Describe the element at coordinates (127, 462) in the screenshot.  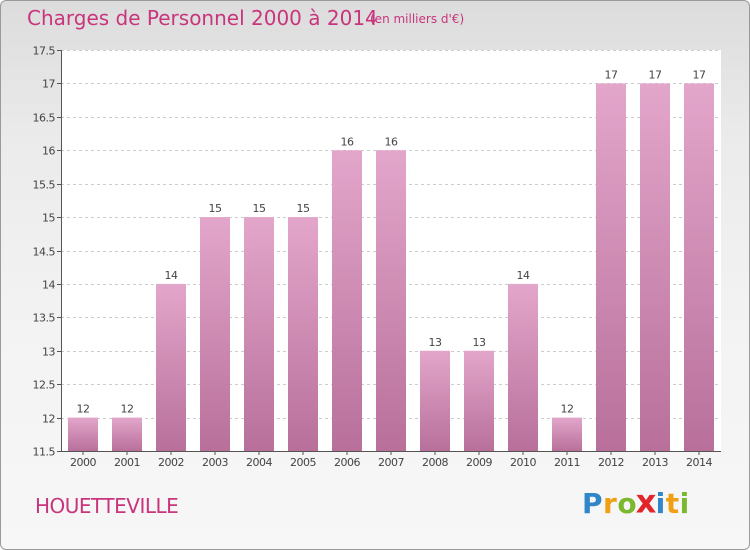
I see `x-tick-label: 2001` at that location.